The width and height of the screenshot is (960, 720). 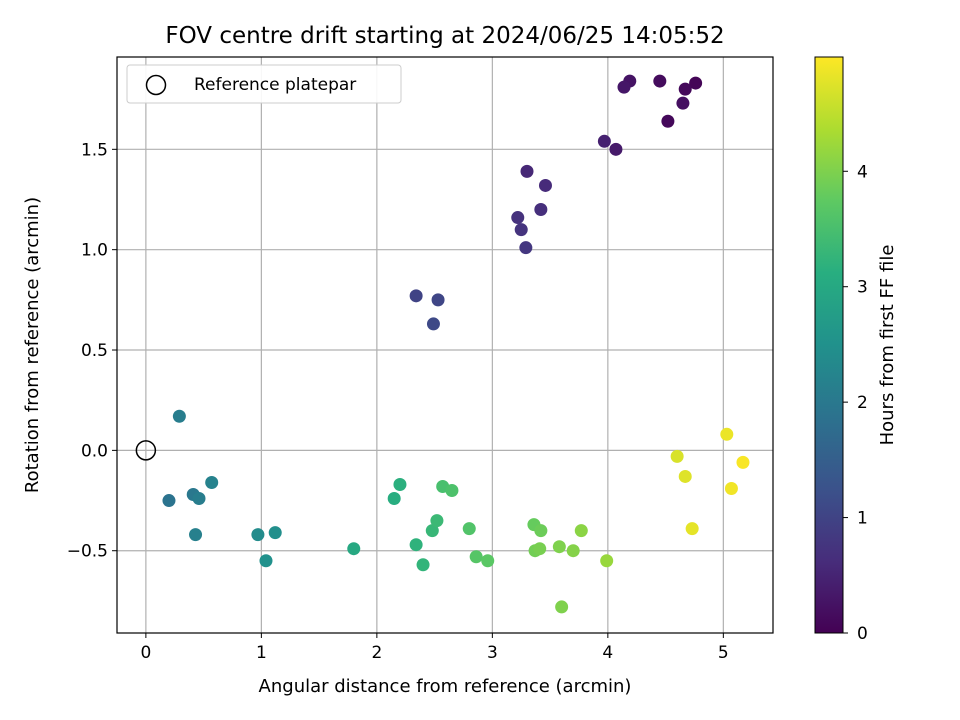 What do you see at coordinates (492, 653) in the screenshot?
I see `x-tick-label: 3` at bounding box center [492, 653].